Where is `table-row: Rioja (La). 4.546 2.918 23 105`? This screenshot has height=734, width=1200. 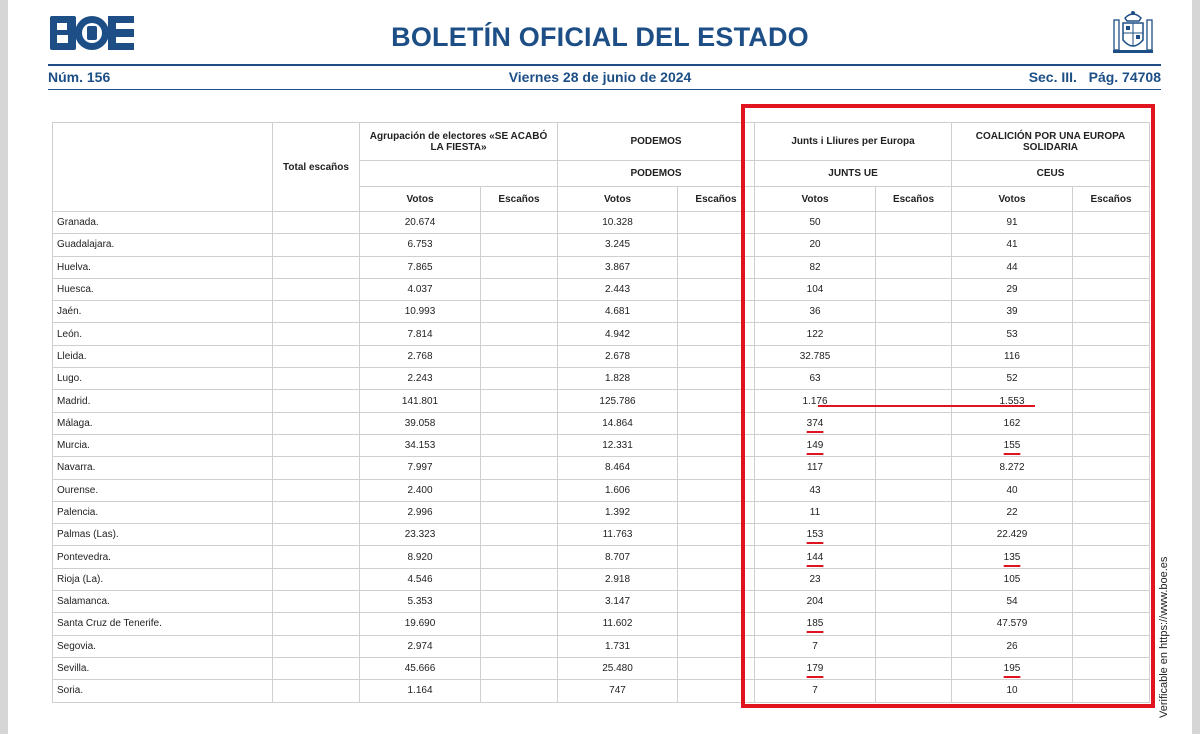 table-row: Rioja (La). 4.546 2.918 23 105 is located at coordinates (601, 579).